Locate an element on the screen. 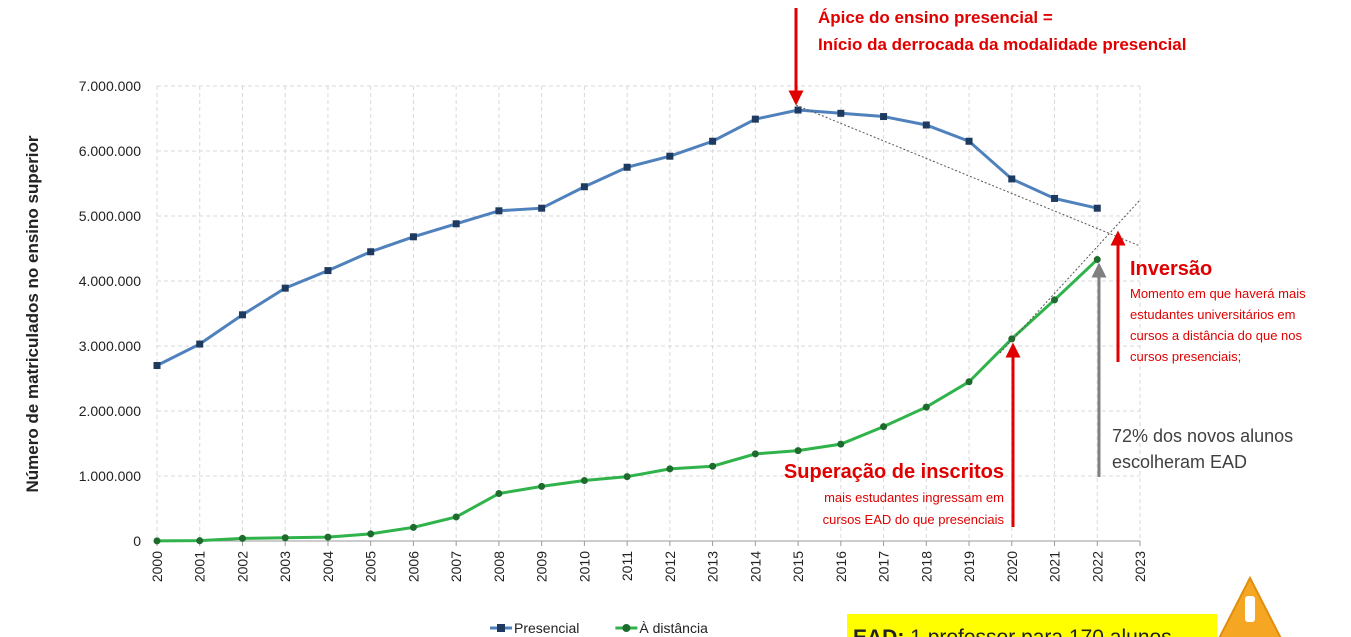  annotation: cursos EAD do que presenciais is located at coordinates (914, 519).